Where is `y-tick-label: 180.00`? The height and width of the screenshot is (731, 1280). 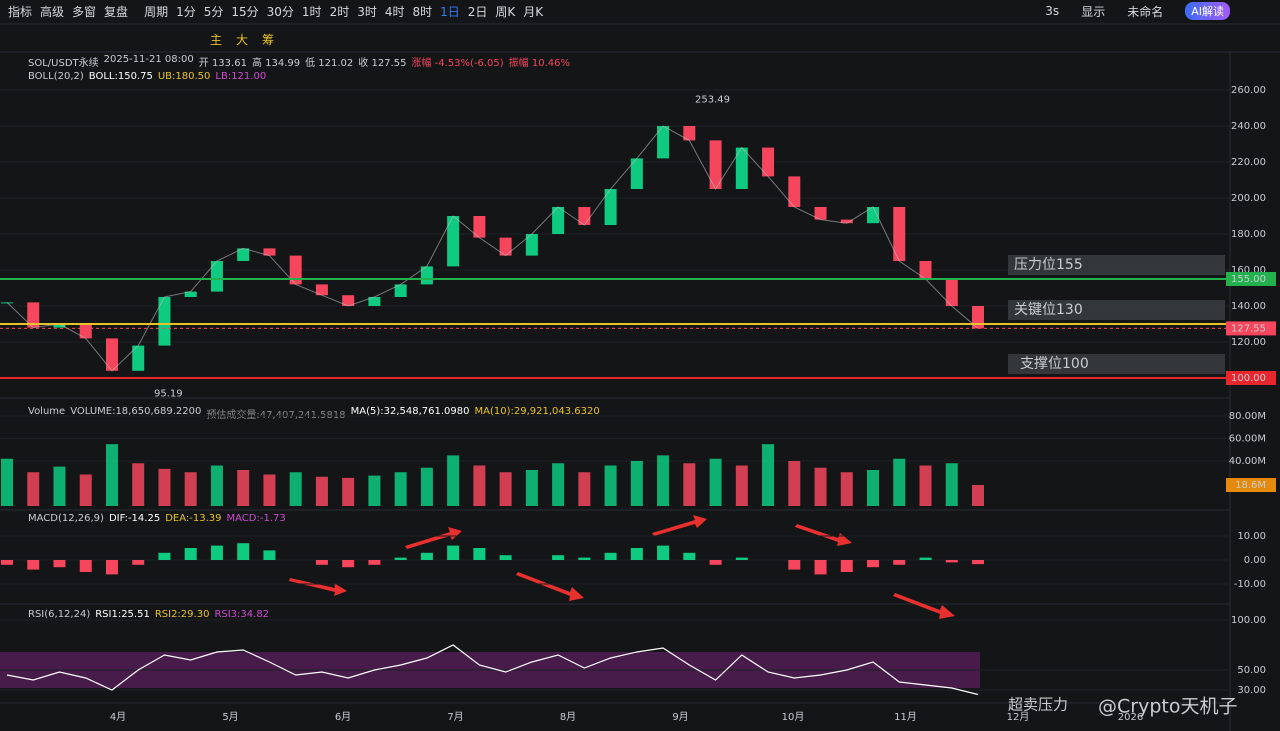 y-tick-label: 180.00 is located at coordinates (1248, 234).